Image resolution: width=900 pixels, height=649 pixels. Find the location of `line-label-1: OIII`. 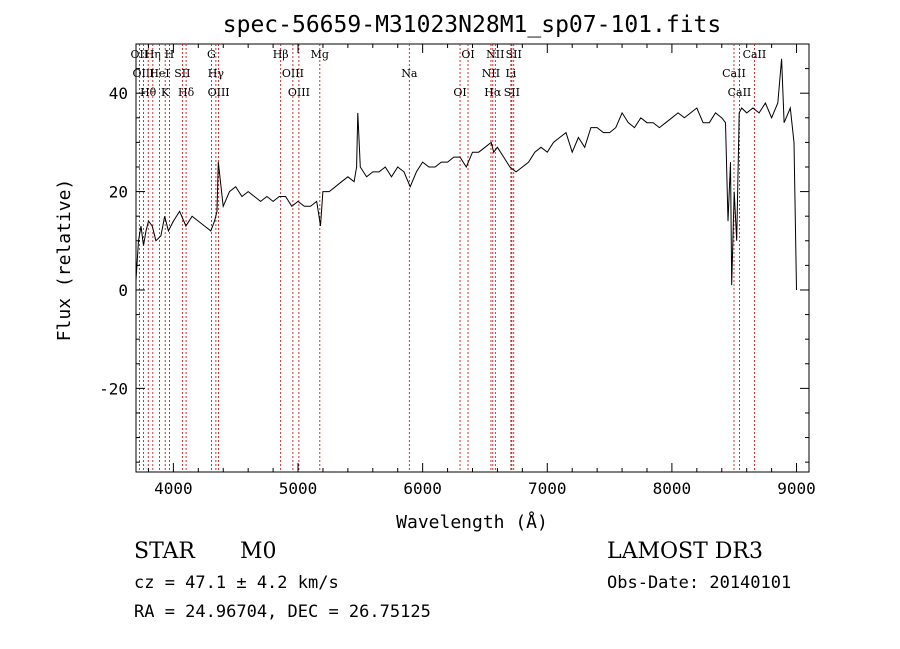

line-label-1: OIII is located at coordinates (143, 73).